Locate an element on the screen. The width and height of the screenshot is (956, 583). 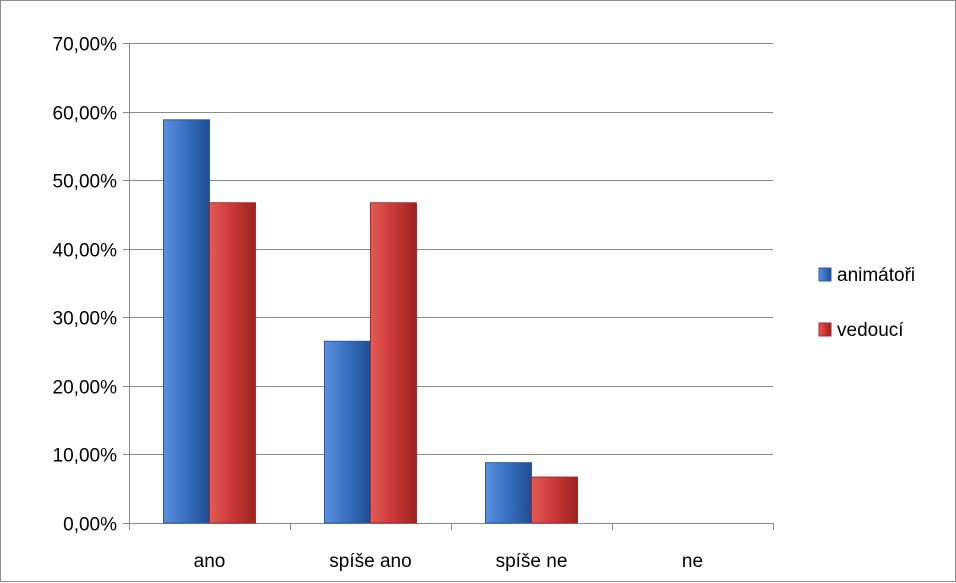
y-tick-label: 50,00% is located at coordinates (85, 182).